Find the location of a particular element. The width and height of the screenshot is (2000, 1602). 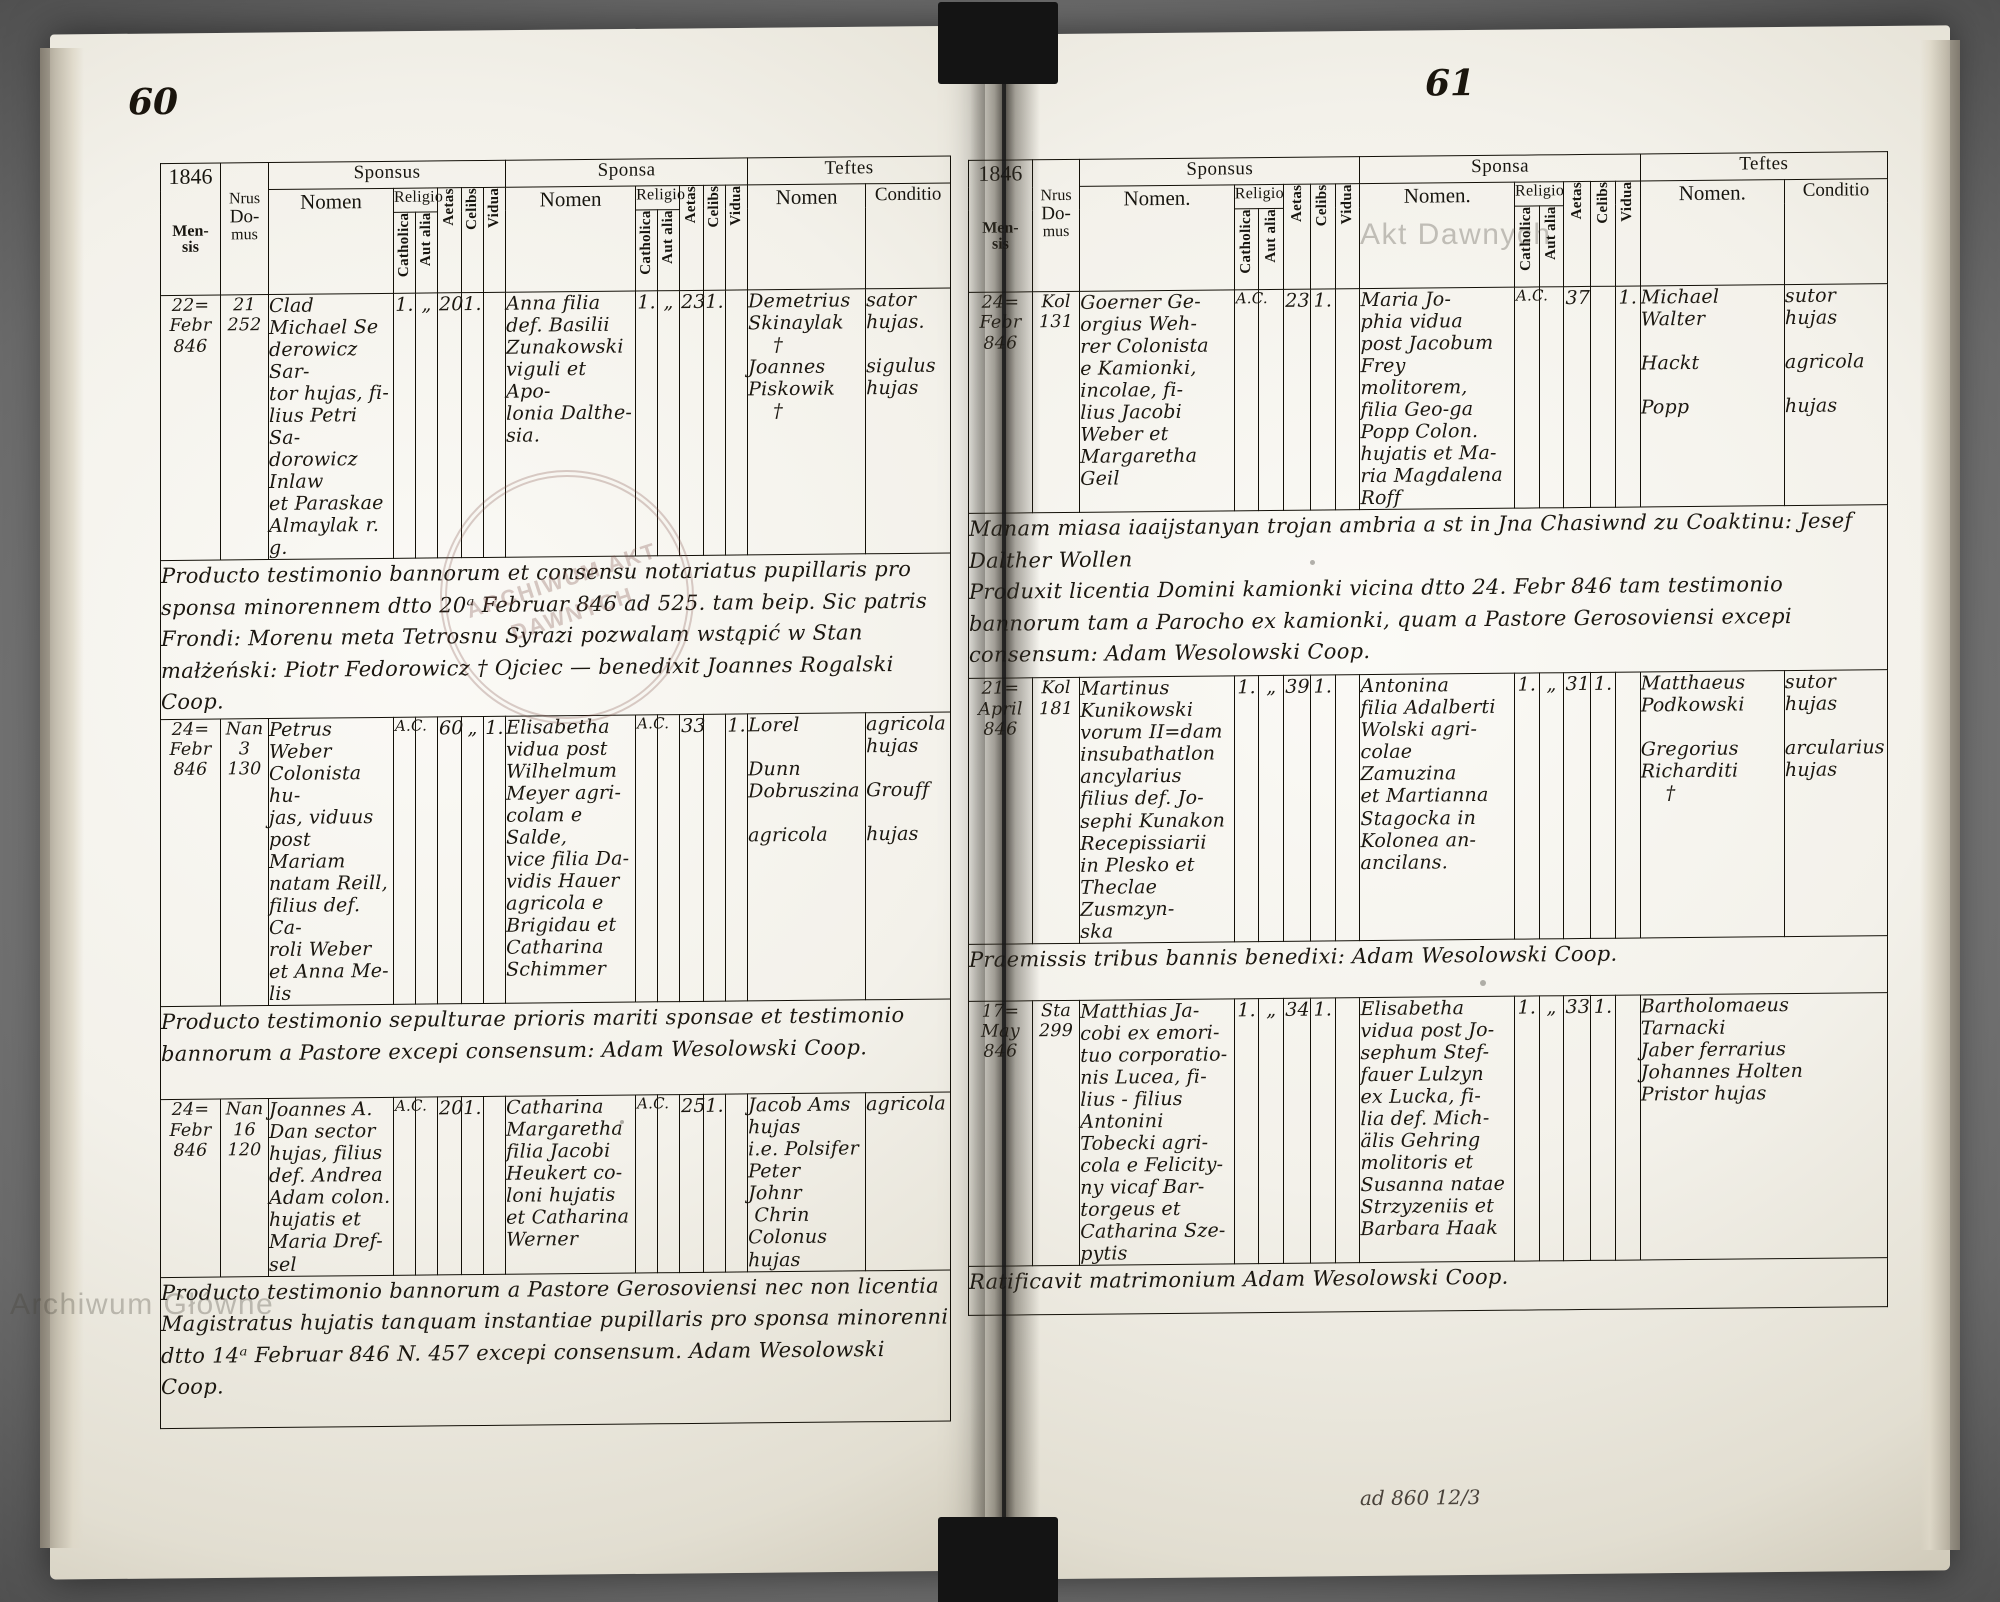

cell-testes-conditio: sutor hujas arcularius hujas is located at coordinates (1836, 803).